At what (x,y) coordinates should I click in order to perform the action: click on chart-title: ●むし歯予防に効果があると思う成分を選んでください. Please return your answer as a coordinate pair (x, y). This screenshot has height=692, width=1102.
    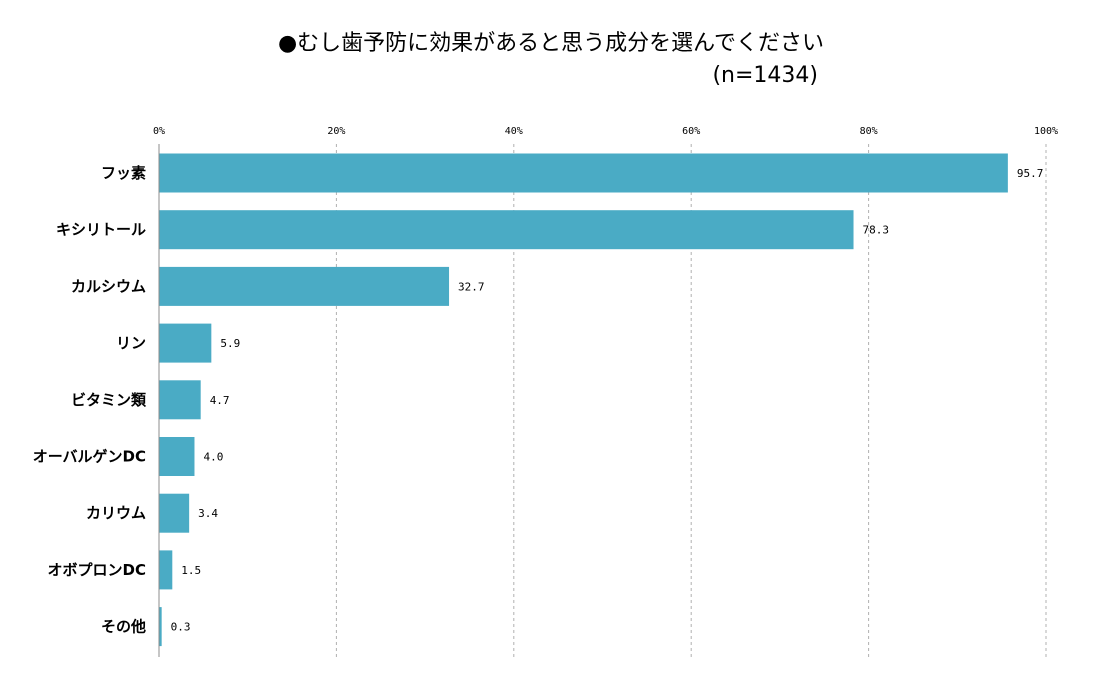
    Looking at the image, I should click on (551, 43).